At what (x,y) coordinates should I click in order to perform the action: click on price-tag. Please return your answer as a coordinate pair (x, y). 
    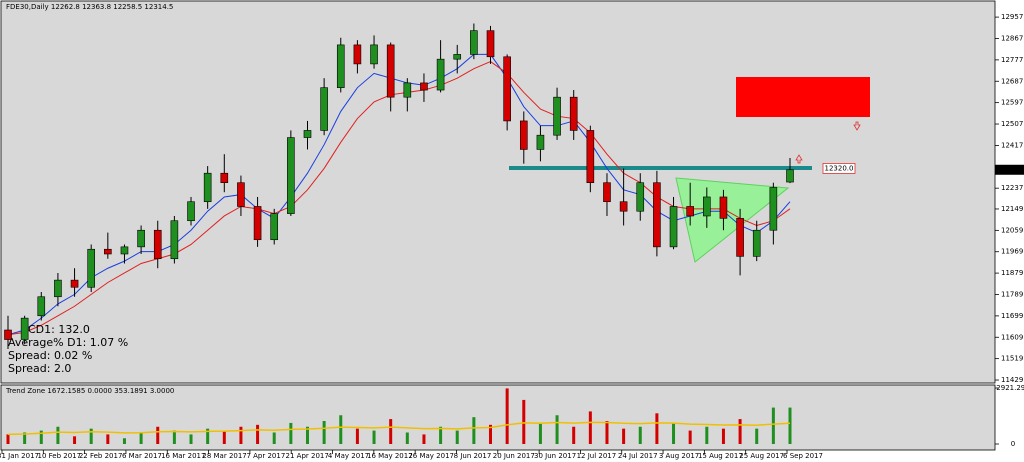
    Looking at the image, I should click on (1009, 169).